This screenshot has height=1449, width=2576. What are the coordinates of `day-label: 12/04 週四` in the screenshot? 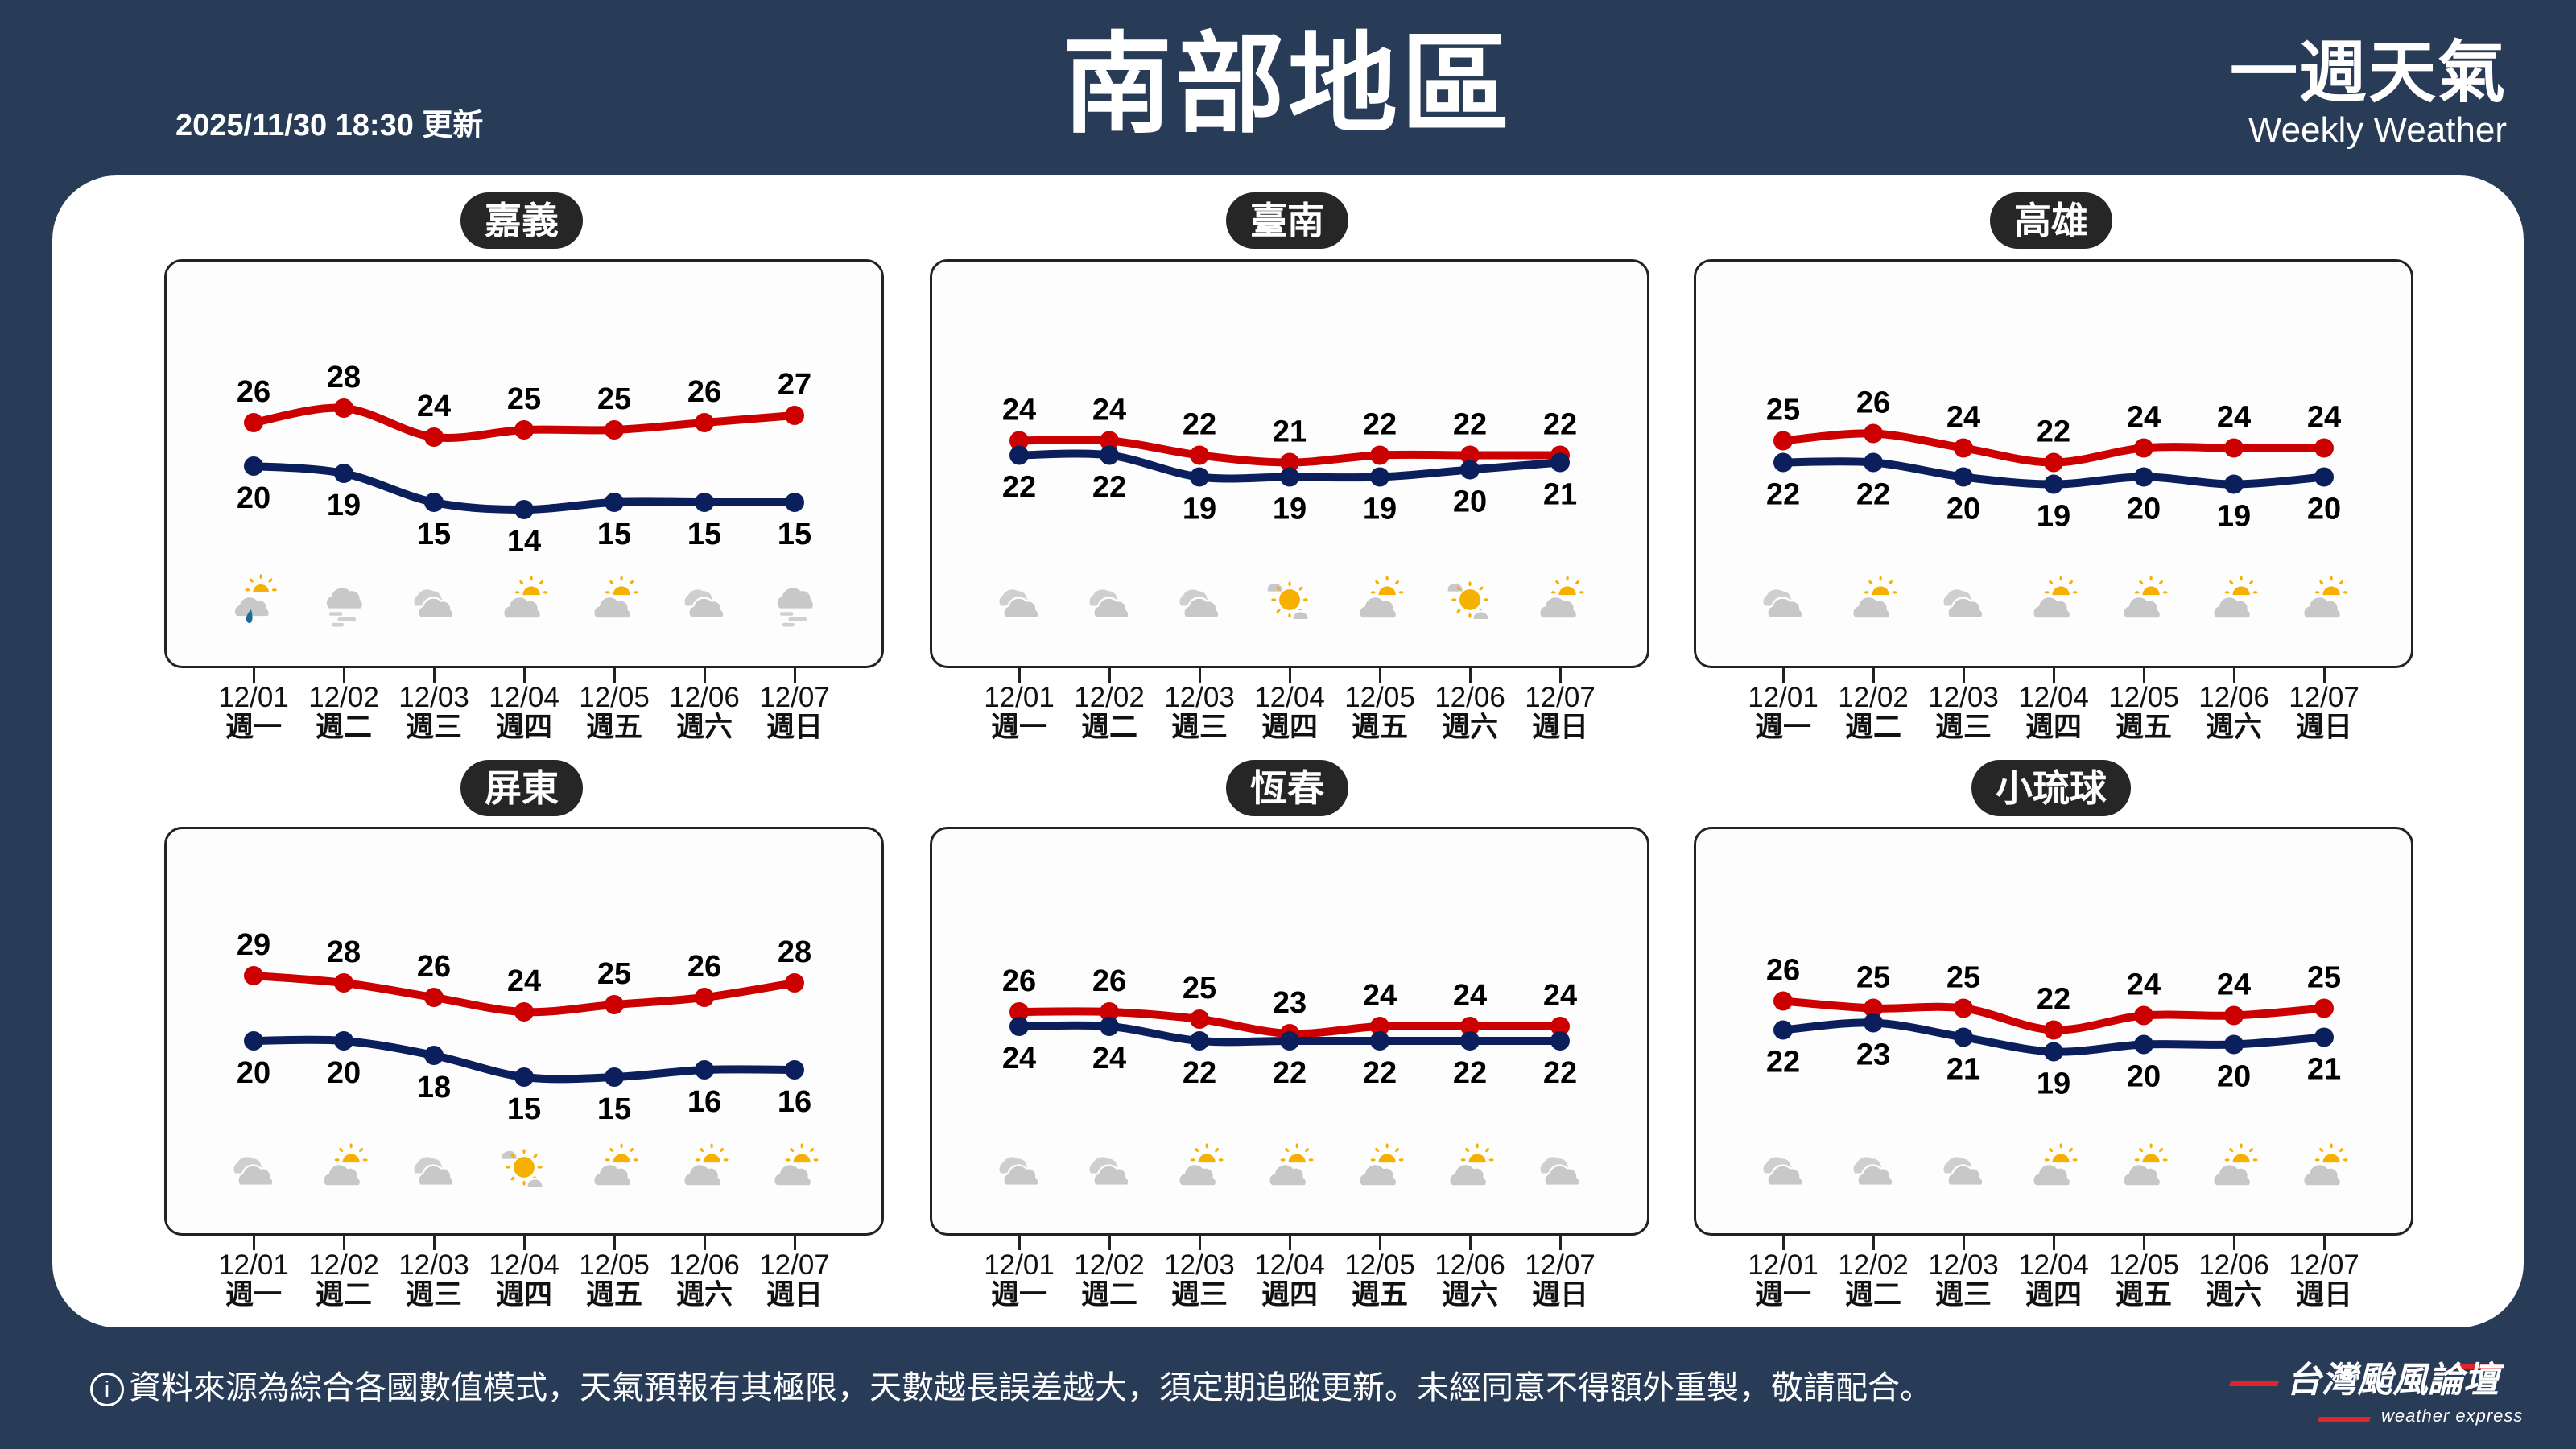 It's located at (524, 1280).